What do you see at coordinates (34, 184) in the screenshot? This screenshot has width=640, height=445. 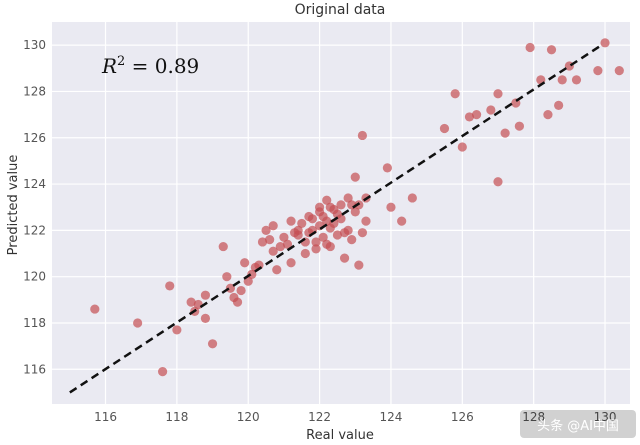 I see `y-tick-label: 124` at bounding box center [34, 184].